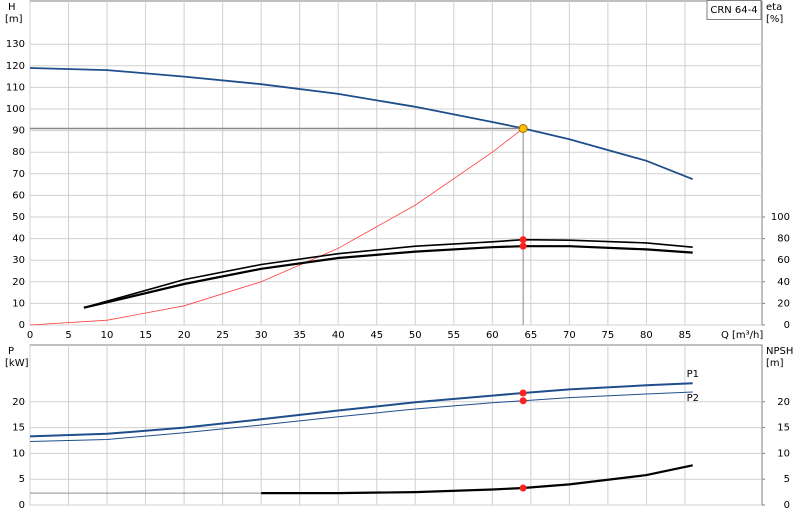  What do you see at coordinates (783, 428) in the screenshot?
I see `y2-tick-label: 15` at bounding box center [783, 428].